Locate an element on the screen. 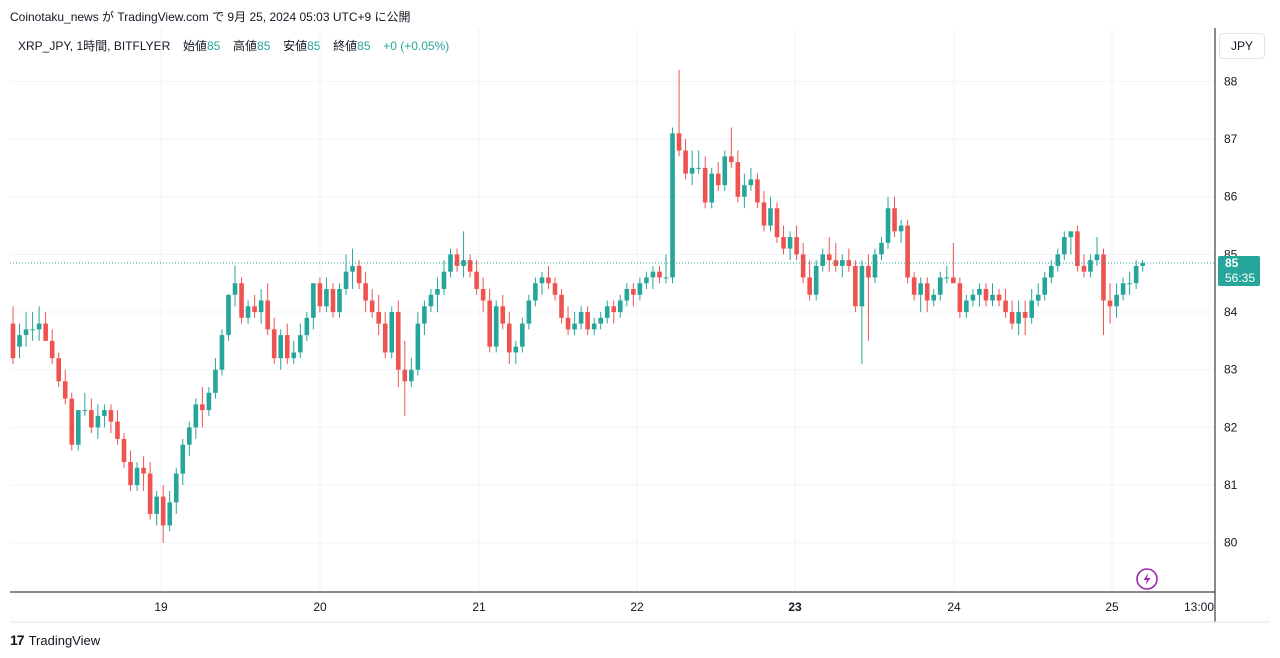 The width and height of the screenshot is (1280, 658). price-tick-label: 86 is located at coordinates (1231, 197).